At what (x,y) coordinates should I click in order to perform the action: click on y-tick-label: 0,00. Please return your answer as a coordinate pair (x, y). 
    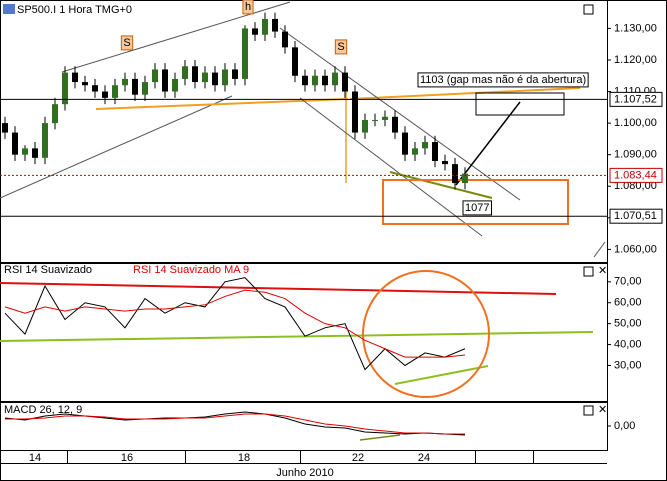
    Looking at the image, I should click on (624, 426).